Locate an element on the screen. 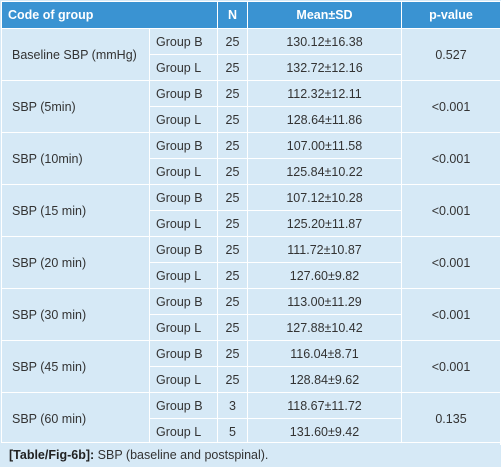 Image resolution: width=501 pixels, height=467 pixels. n-cell: 3 is located at coordinates (232, 405).